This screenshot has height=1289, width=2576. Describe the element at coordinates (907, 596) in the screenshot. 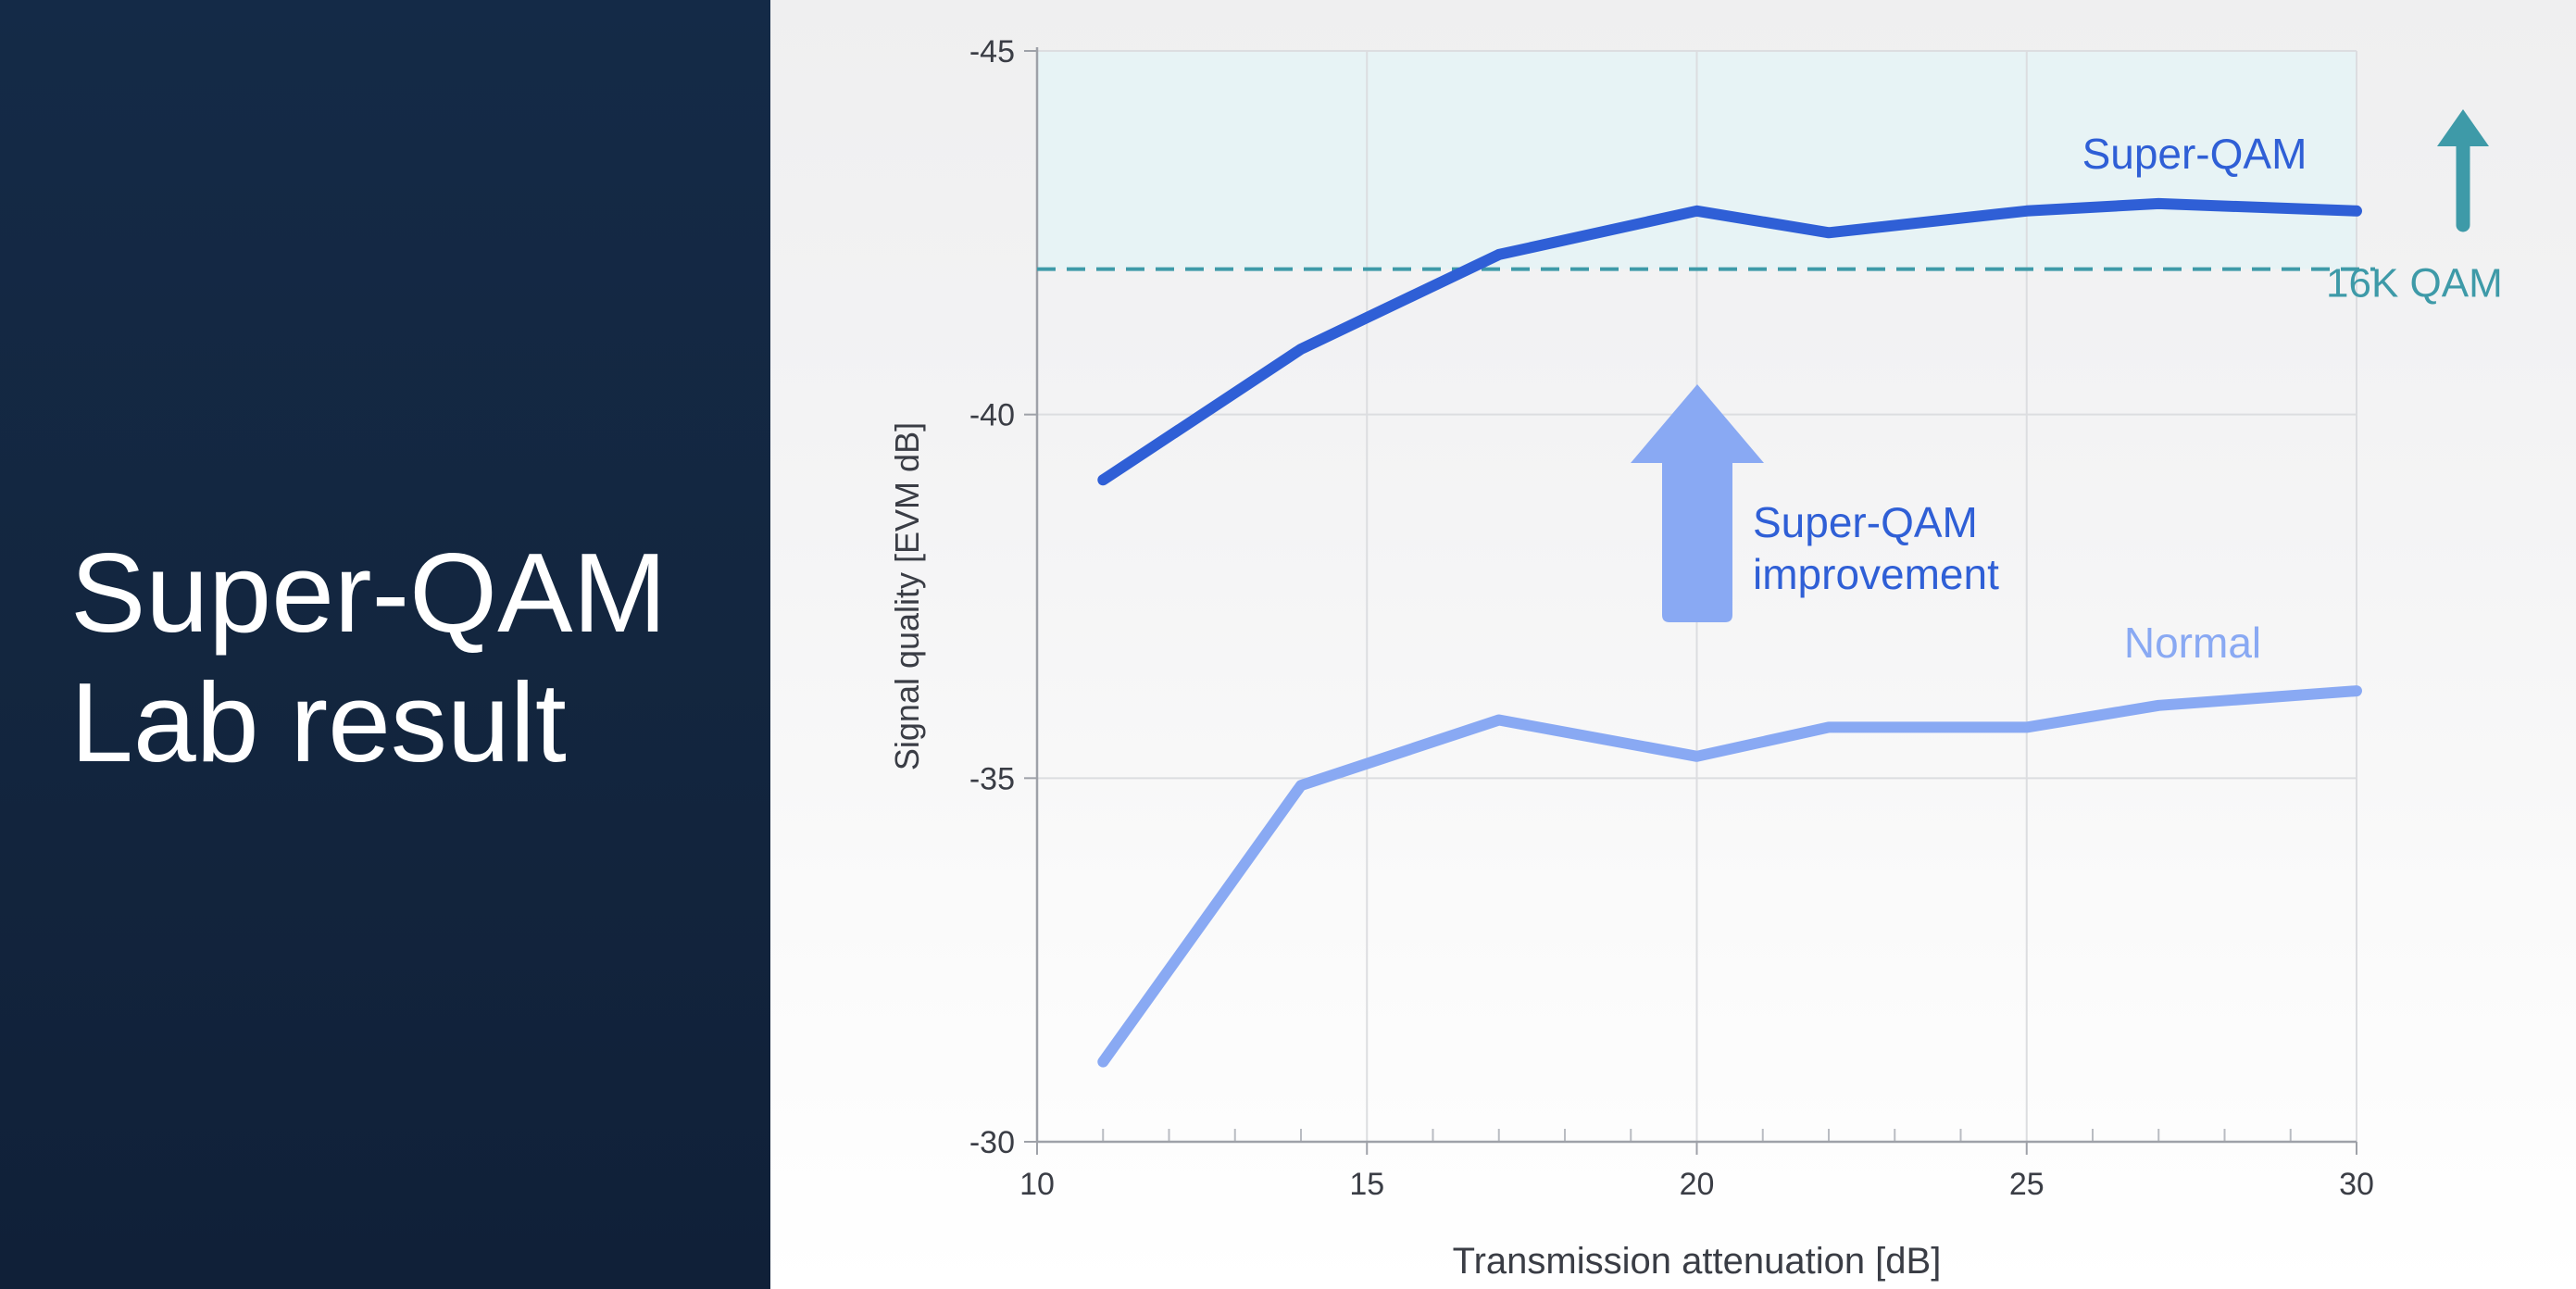

I see `y-axis-title: Signal quality [EVM dB]` at that location.